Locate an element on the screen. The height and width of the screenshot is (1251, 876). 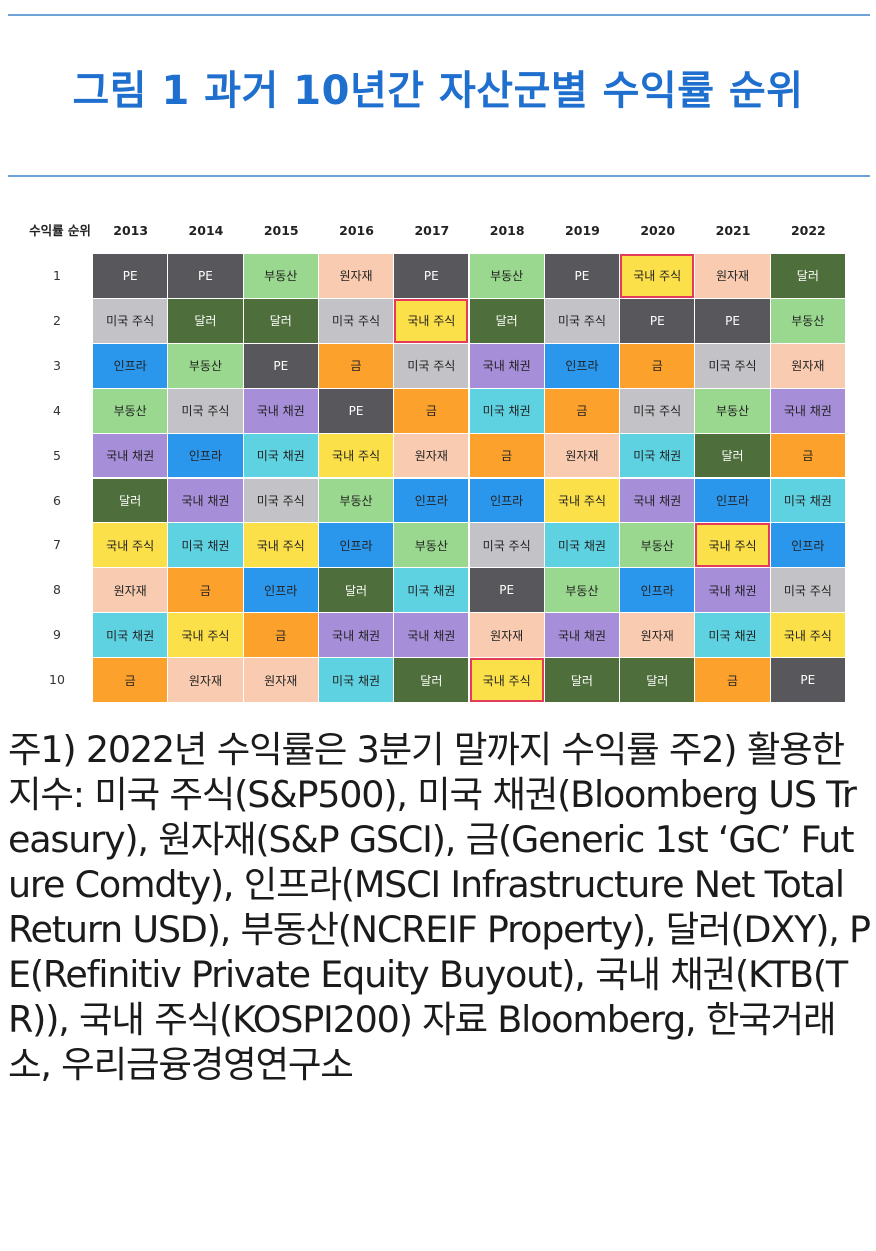
figure-title: 그림 1 과거 10년간 자산군별 수익률 순위 is located at coordinates (438, 91).